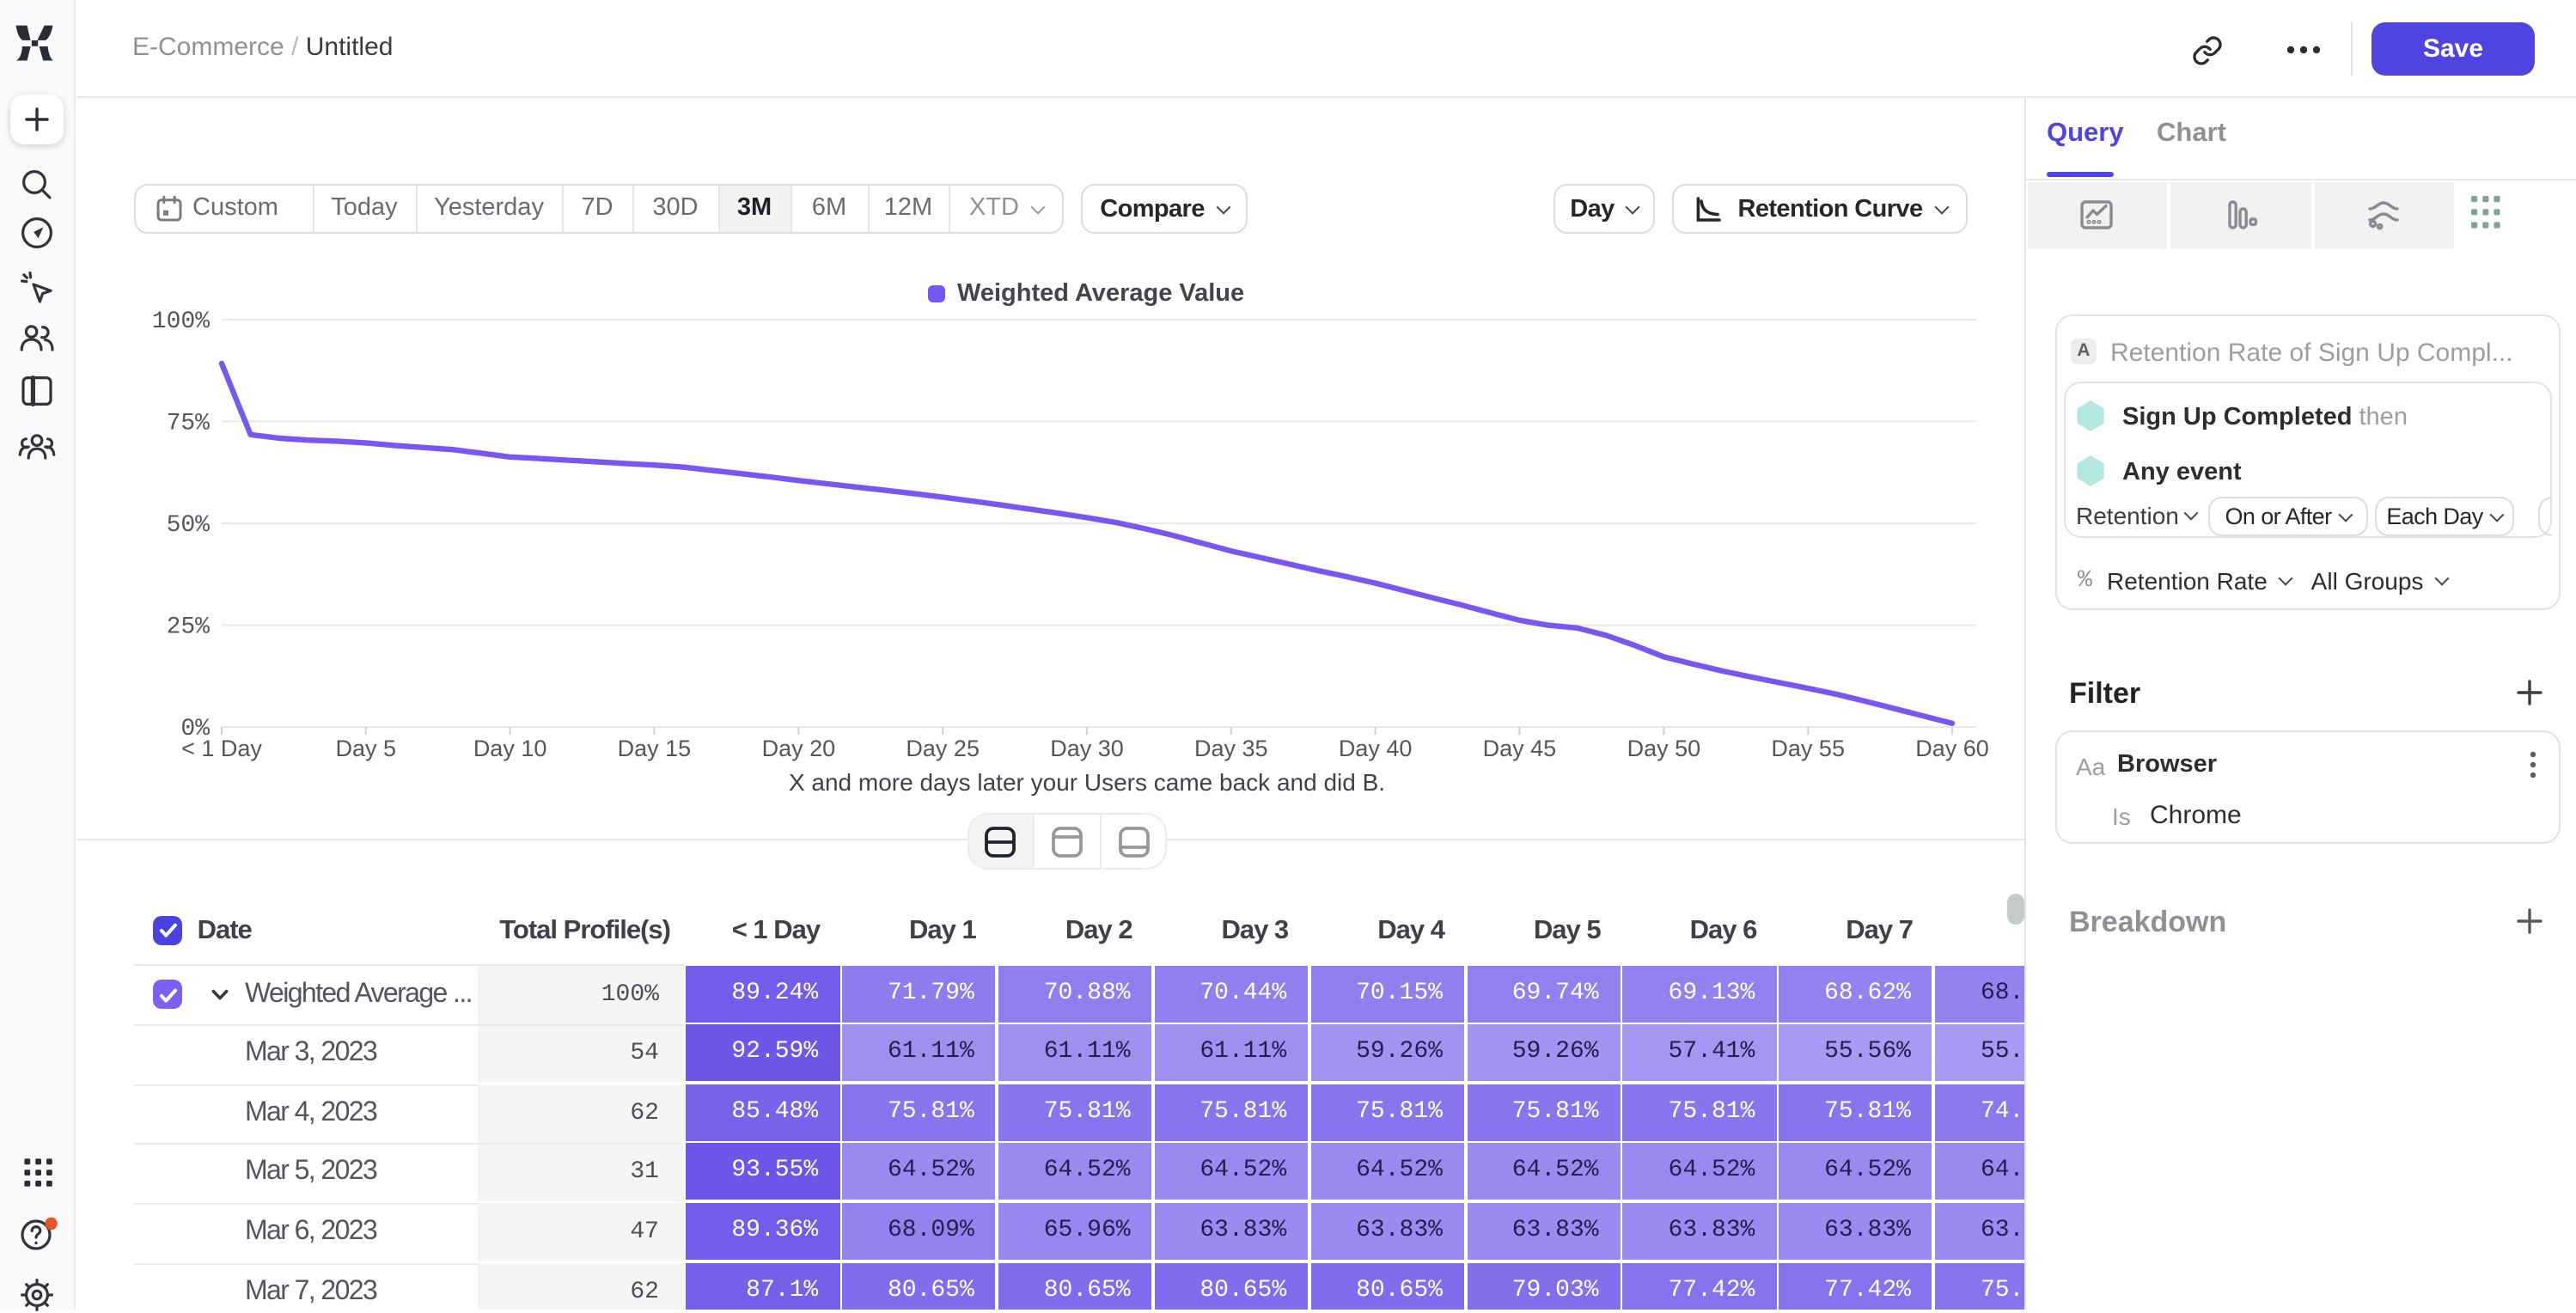  I want to click on svg-text: Day 50, so click(1664, 748).